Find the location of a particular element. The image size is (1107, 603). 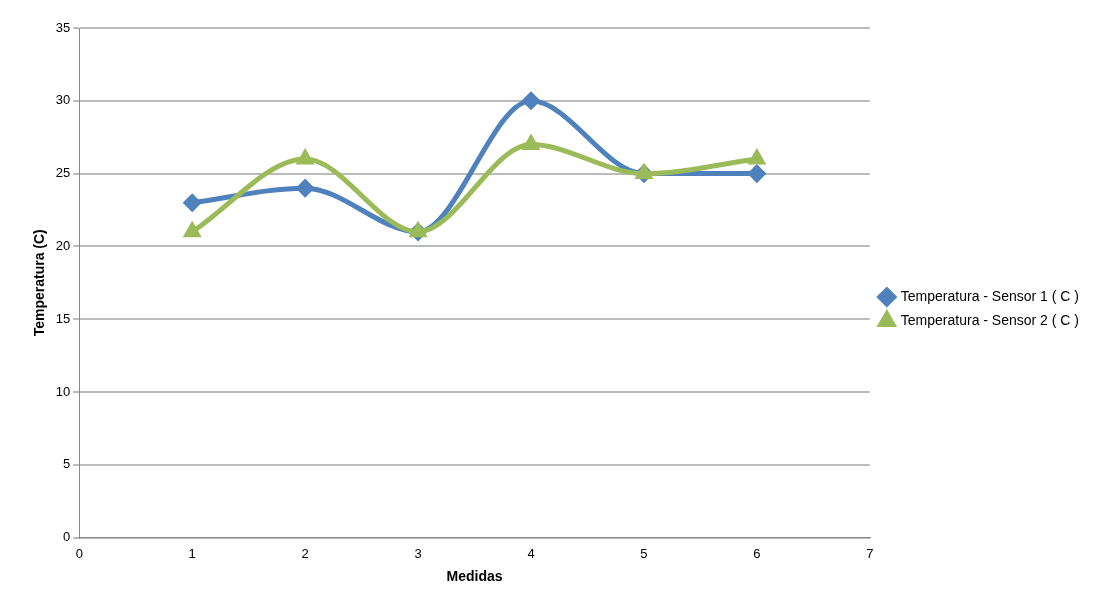

y-axis-title: Temperatura (C) is located at coordinates (39, 283).